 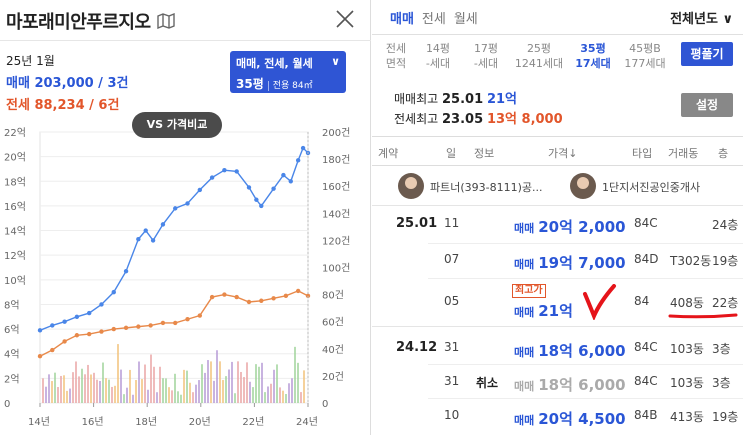 What do you see at coordinates (388, 153) in the screenshot?
I see `col-contract: 계약` at bounding box center [388, 153].